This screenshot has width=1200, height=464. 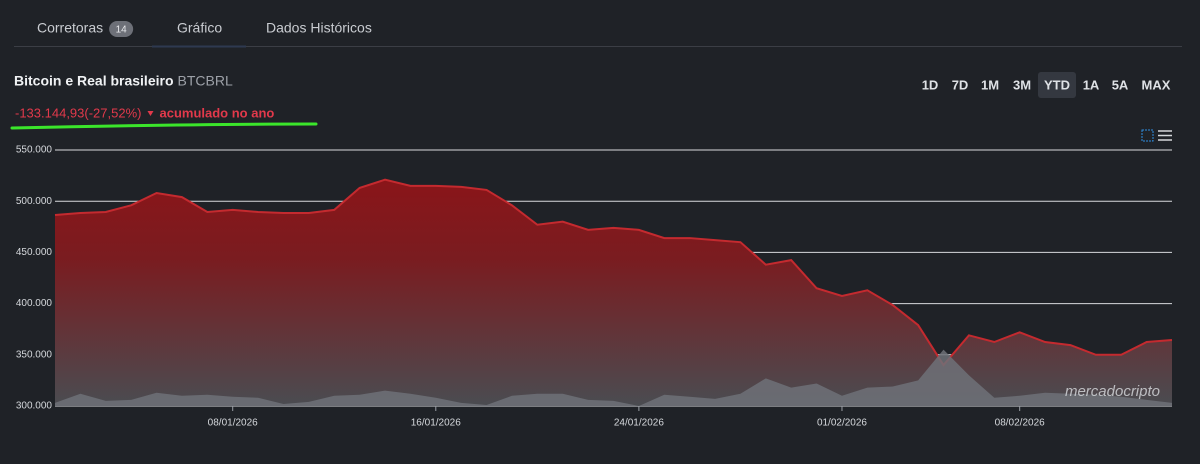 What do you see at coordinates (1120, 84) in the screenshot?
I see `range-button: 5A` at bounding box center [1120, 84].